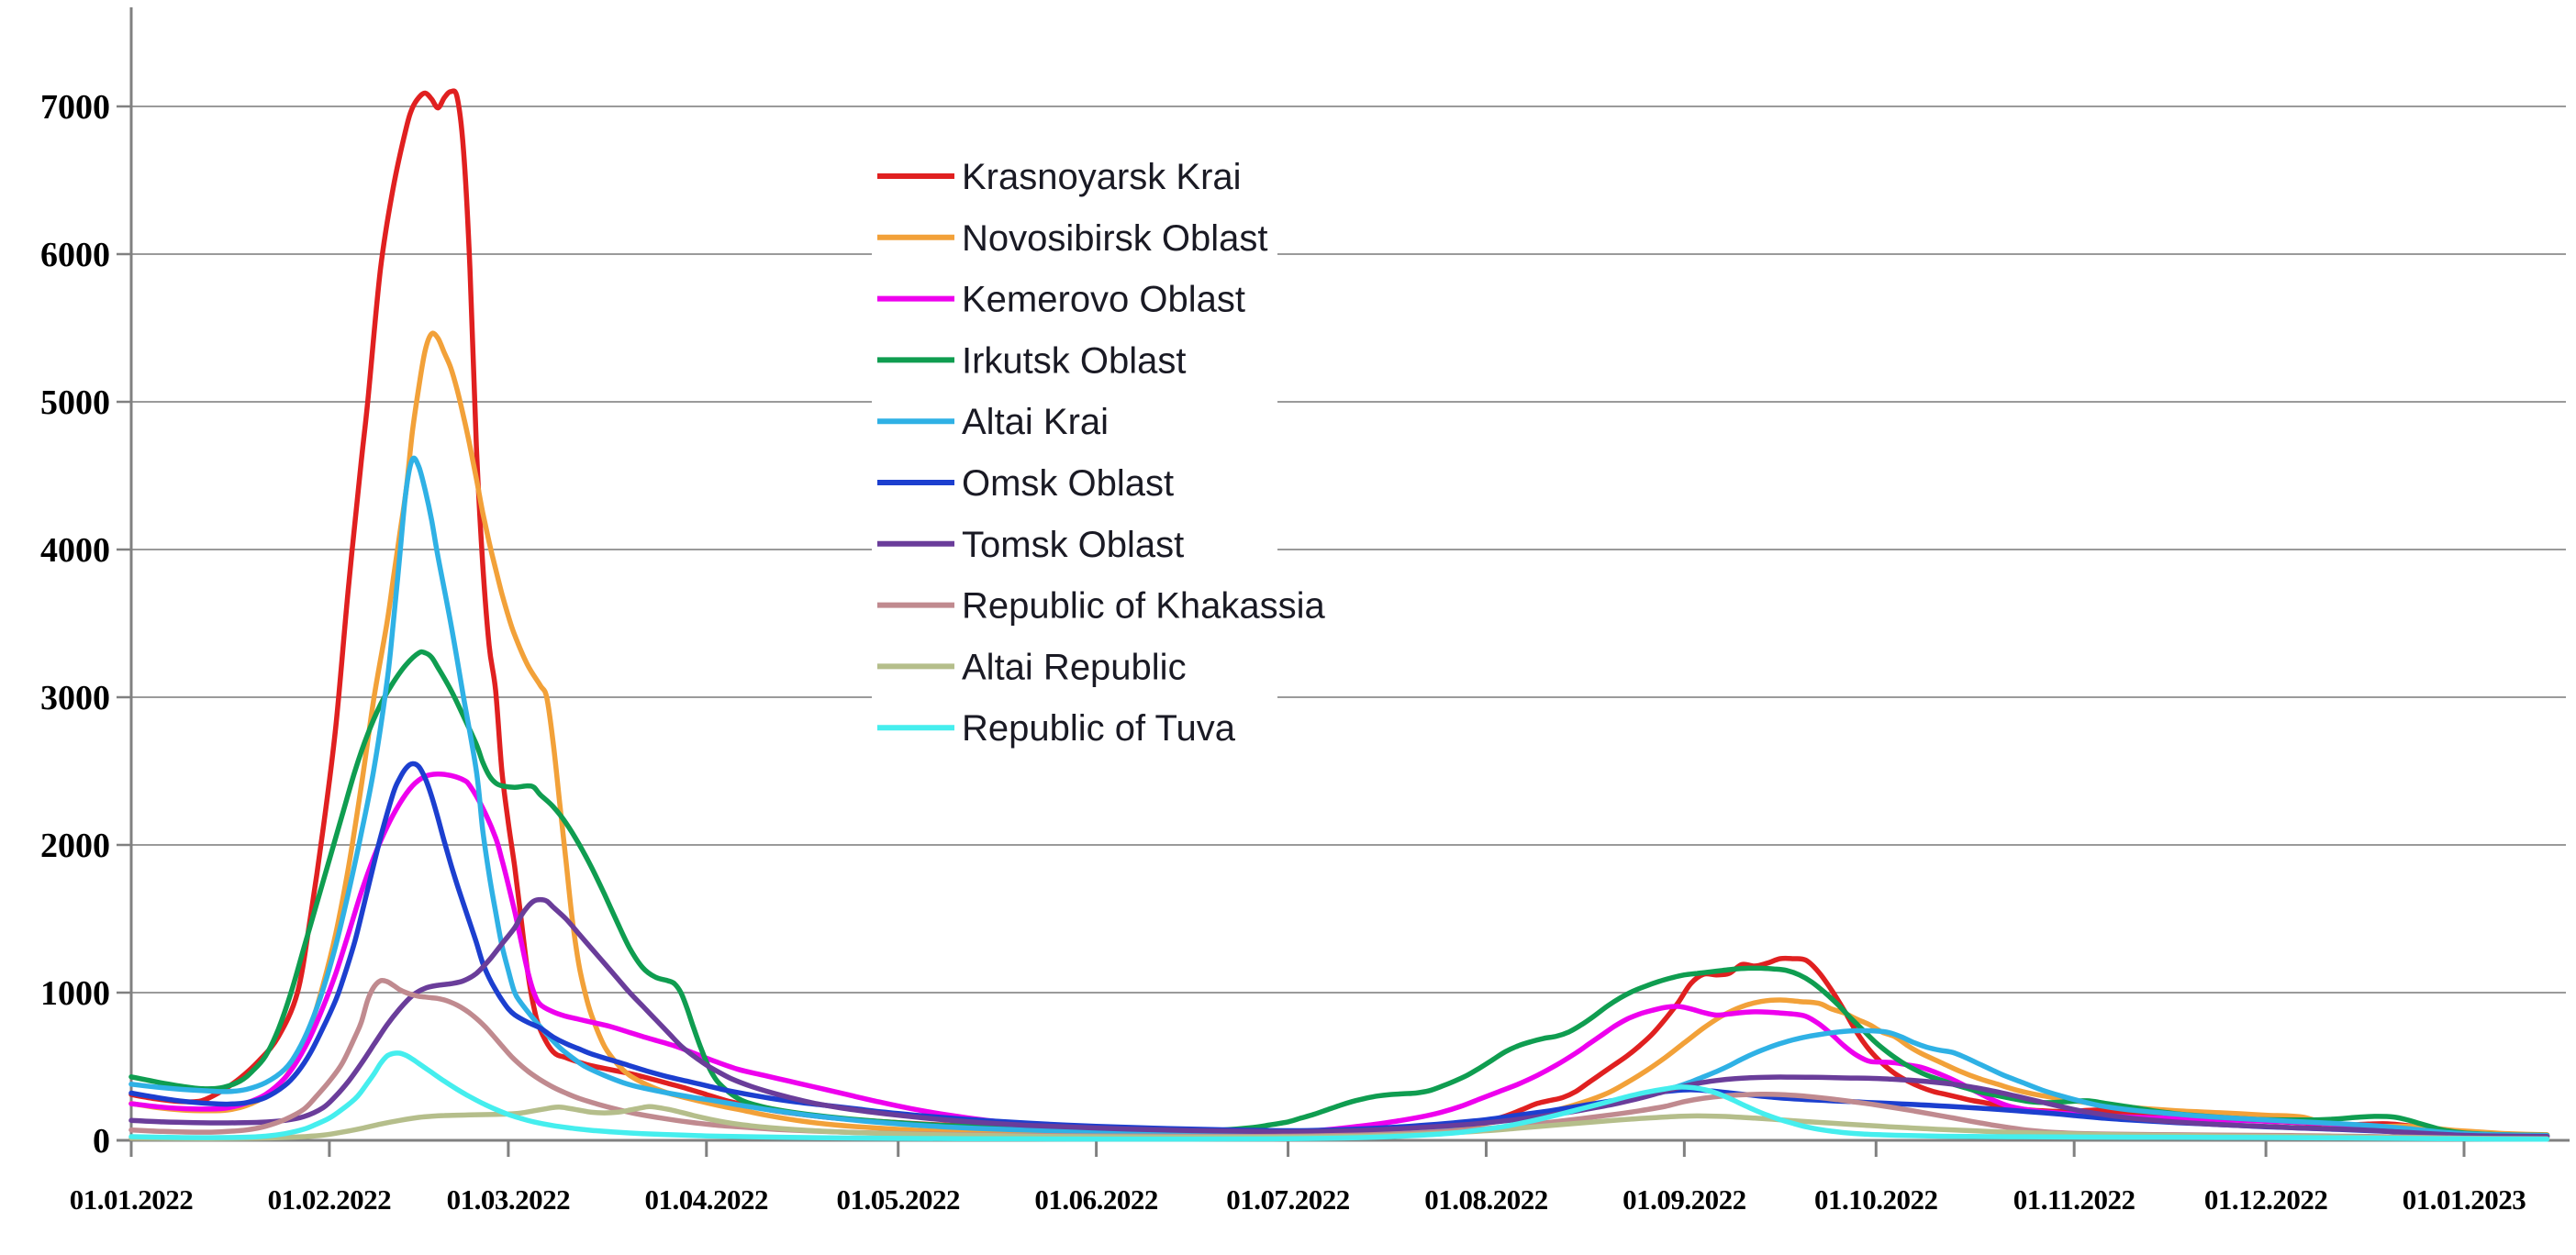 This screenshot has height=1255, width=2576. Describe the element at coordinates (1074, 667) in the screenshot. I see `legend-label: Altai Republic` at that location.